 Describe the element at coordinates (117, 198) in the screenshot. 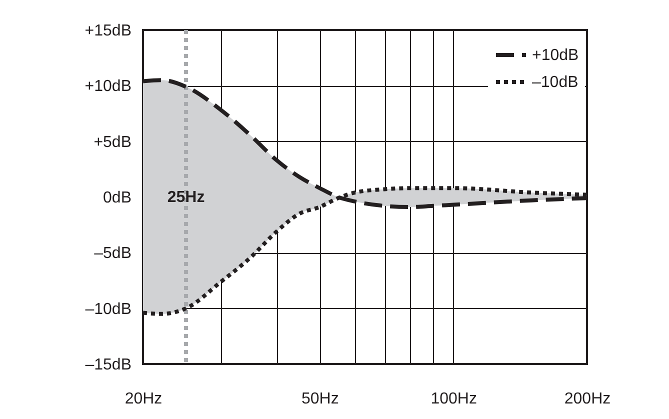

I see `y-tick-label: 0dB` at that location.